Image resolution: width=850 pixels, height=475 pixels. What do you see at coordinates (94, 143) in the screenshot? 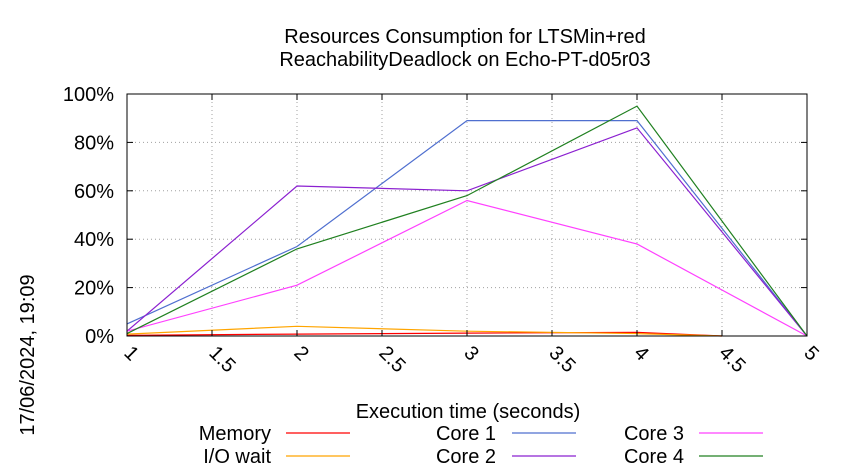
I see `y-tick-label: 80%` at bounding box center [94, 143].